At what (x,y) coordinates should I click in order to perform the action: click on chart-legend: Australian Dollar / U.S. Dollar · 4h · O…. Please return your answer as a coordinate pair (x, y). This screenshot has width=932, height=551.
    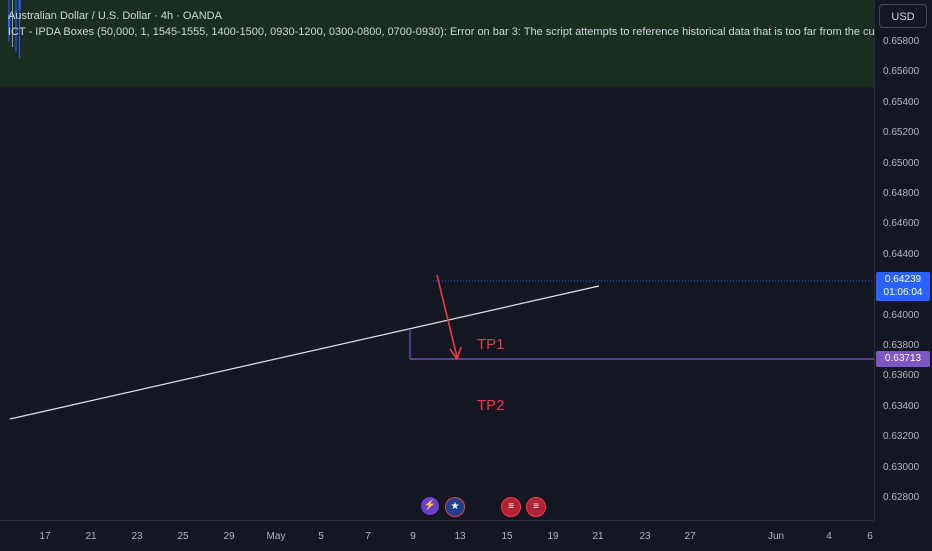
    Looking at the image, I should click on (441, 24).